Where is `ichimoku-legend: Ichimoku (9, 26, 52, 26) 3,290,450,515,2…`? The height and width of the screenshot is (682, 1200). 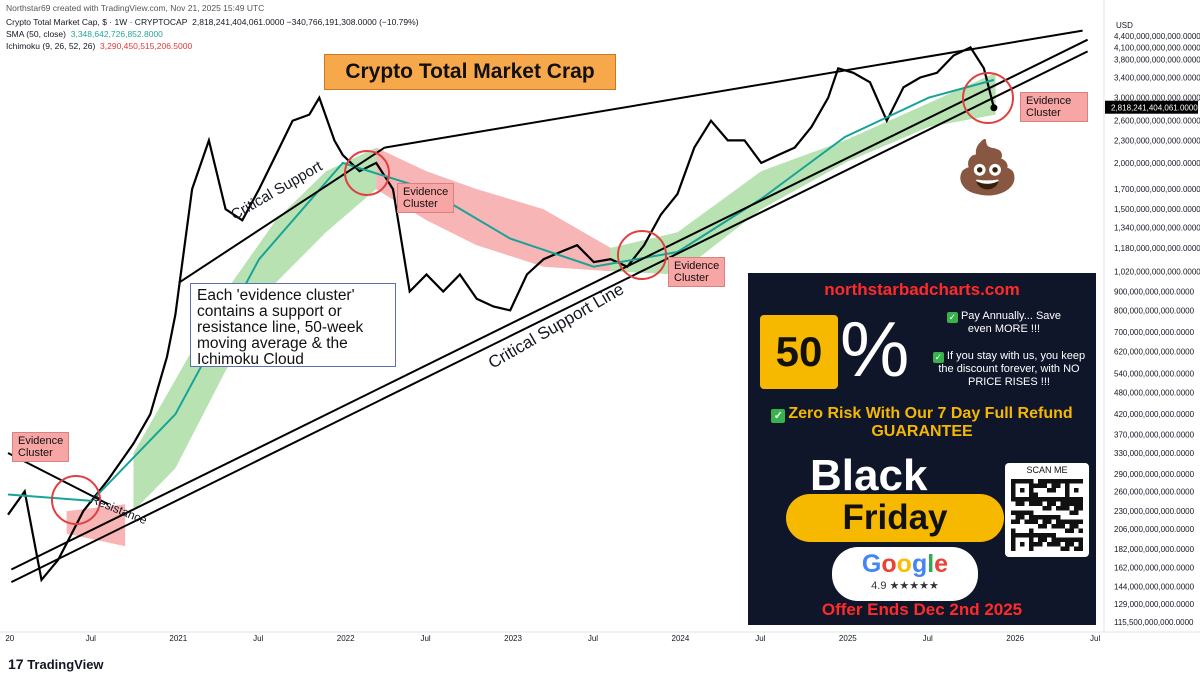 ichimoku-legend: Ichimoku (9, 26, 52, 26) 3,290,450,515,2… is located at coordinates (99, 46).